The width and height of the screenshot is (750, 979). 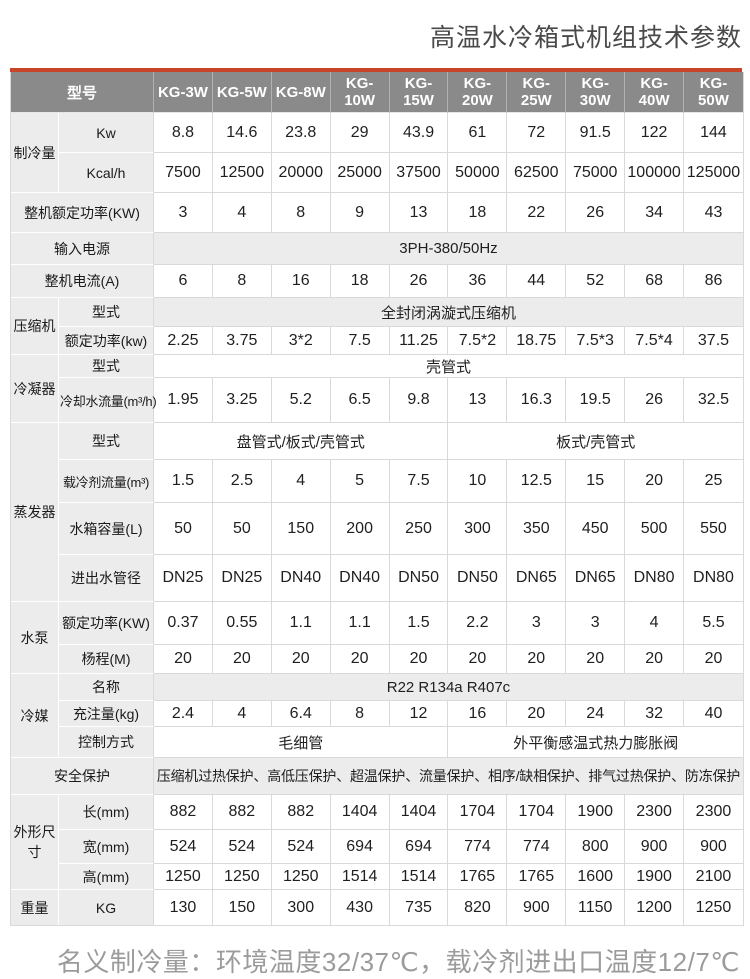 I want to click on value-cell: 15, so click(x=596, y=481).